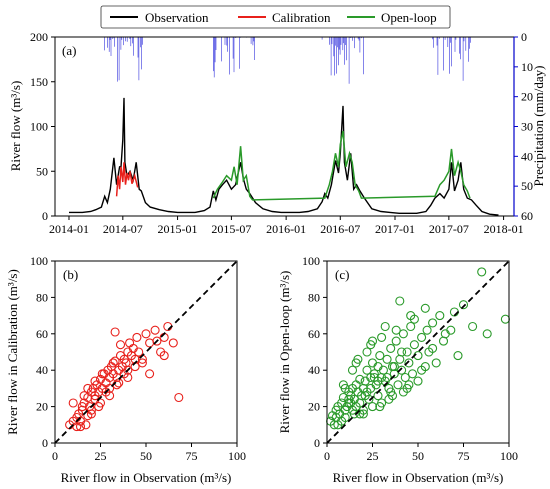  I want to click on panel-a-ylabel: River flow (m³/s), so click(15, 126).